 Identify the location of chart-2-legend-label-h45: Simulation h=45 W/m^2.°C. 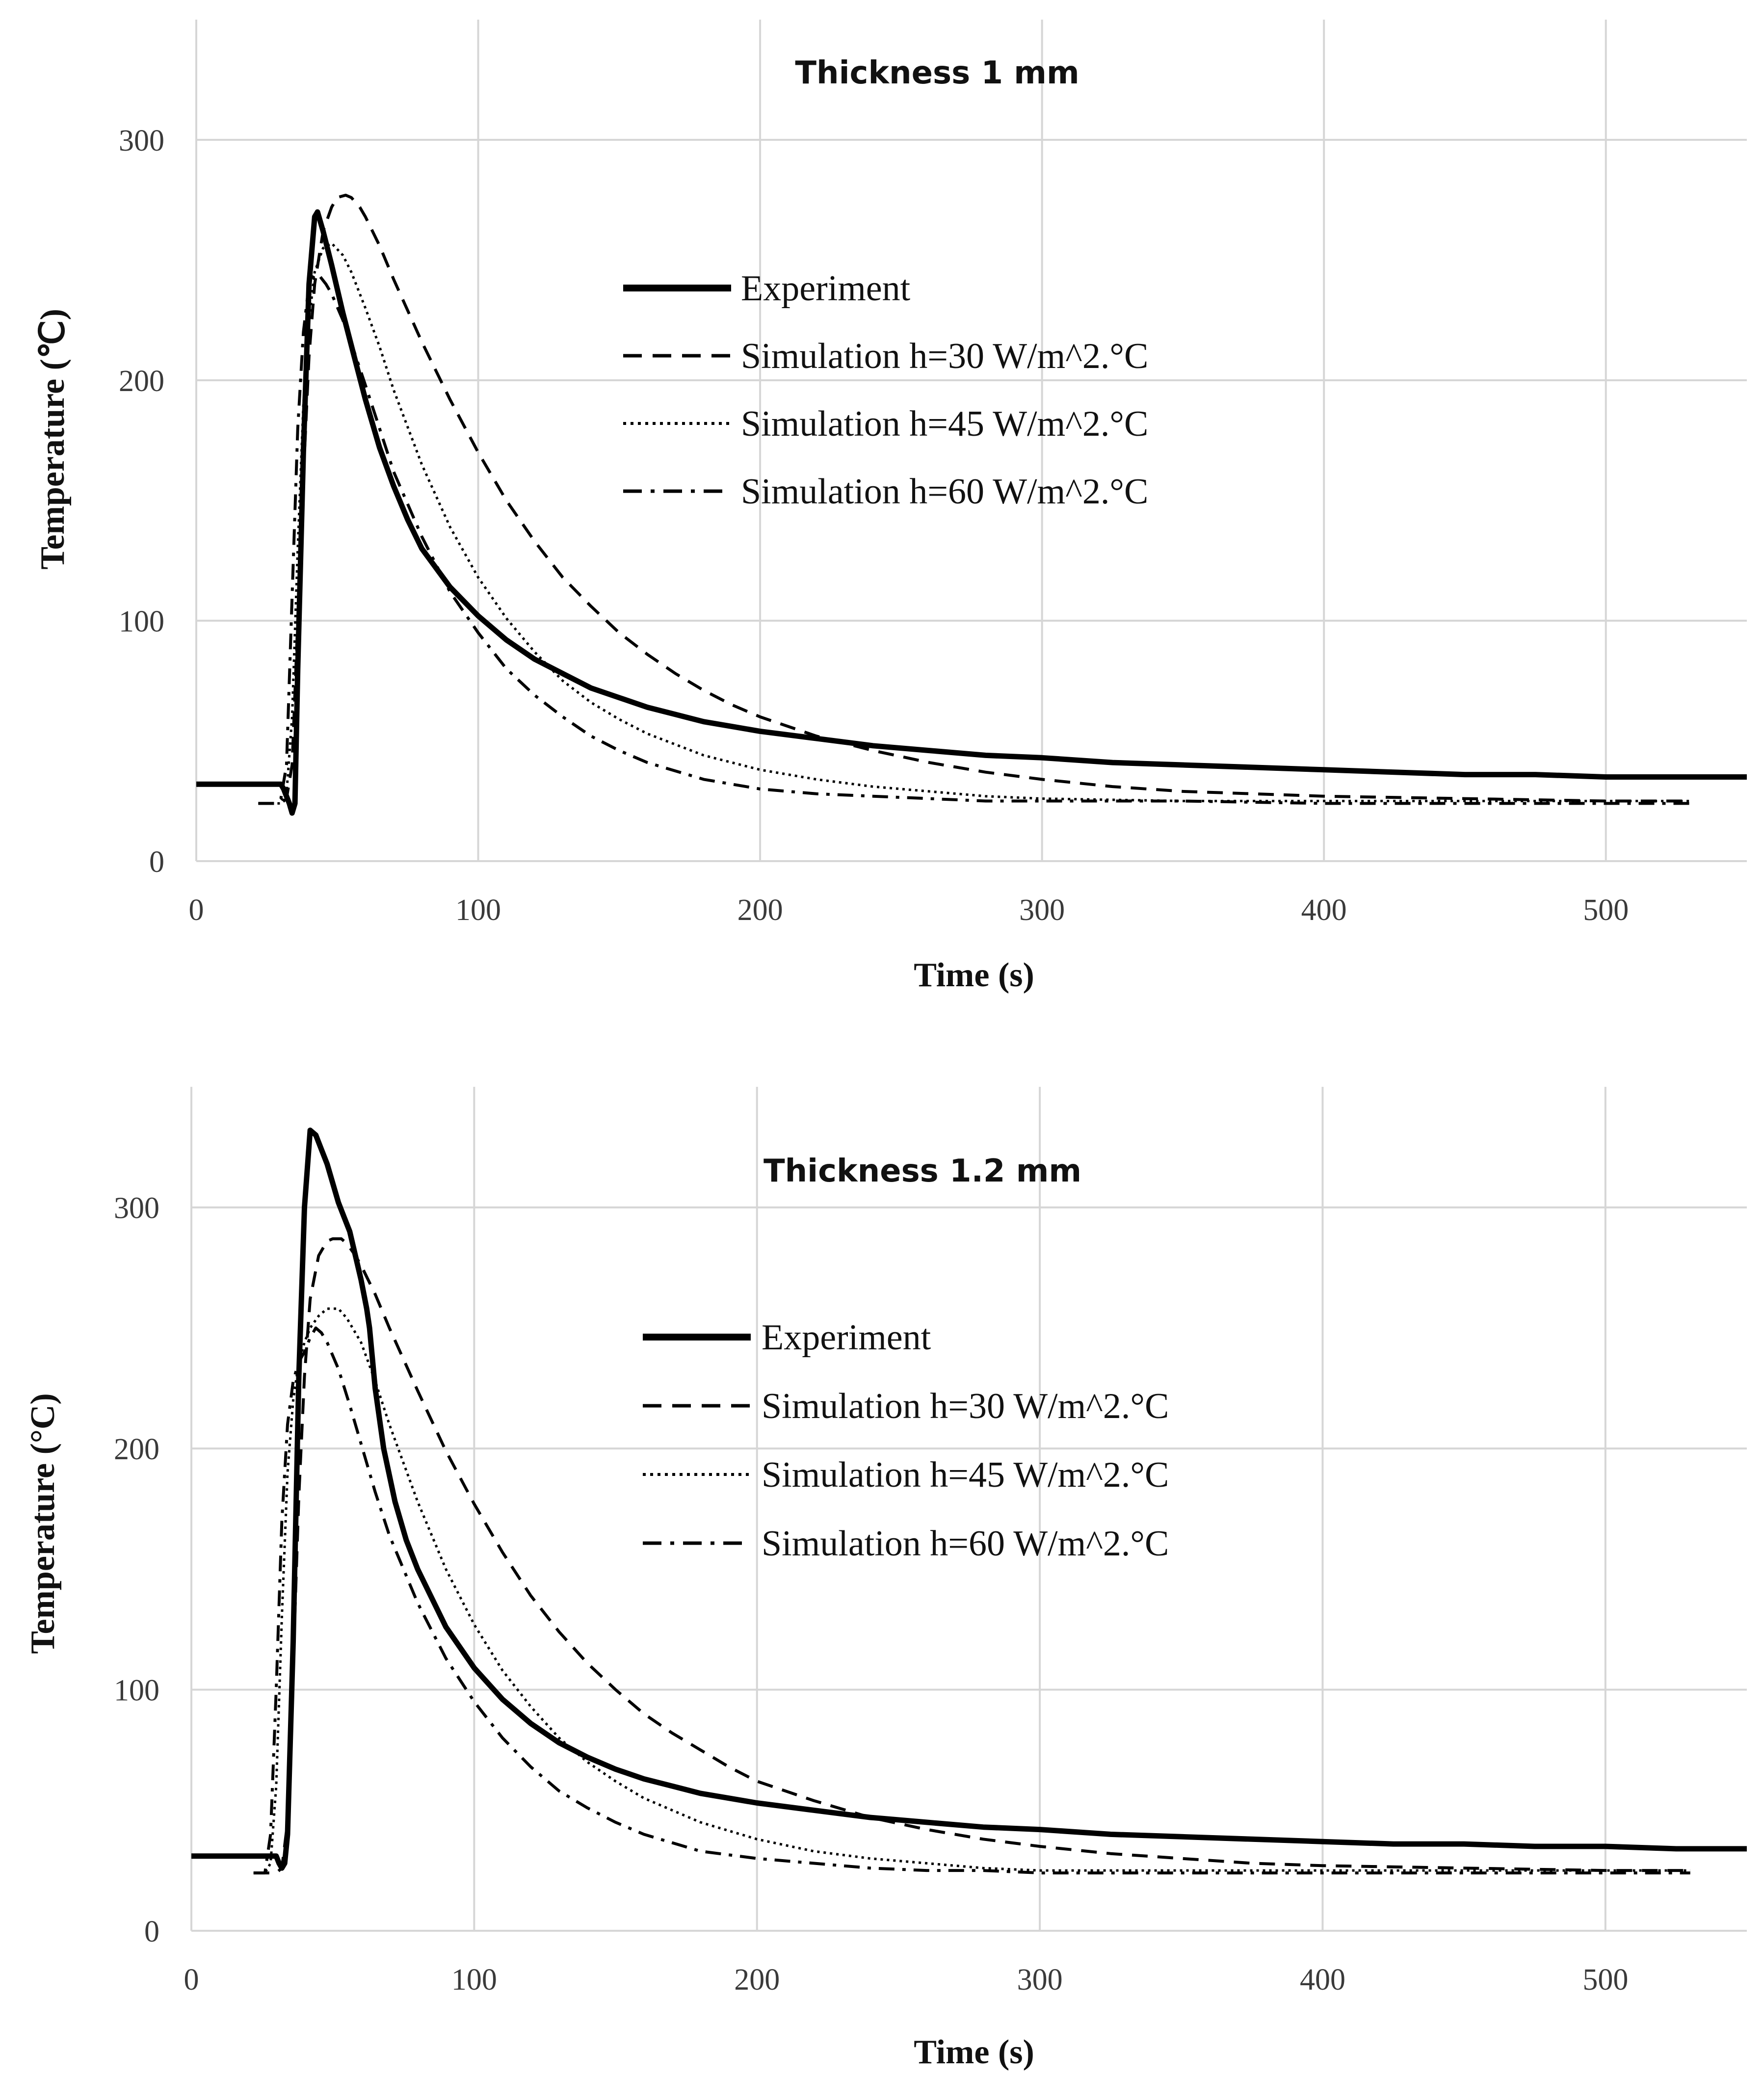
(965, 1475).